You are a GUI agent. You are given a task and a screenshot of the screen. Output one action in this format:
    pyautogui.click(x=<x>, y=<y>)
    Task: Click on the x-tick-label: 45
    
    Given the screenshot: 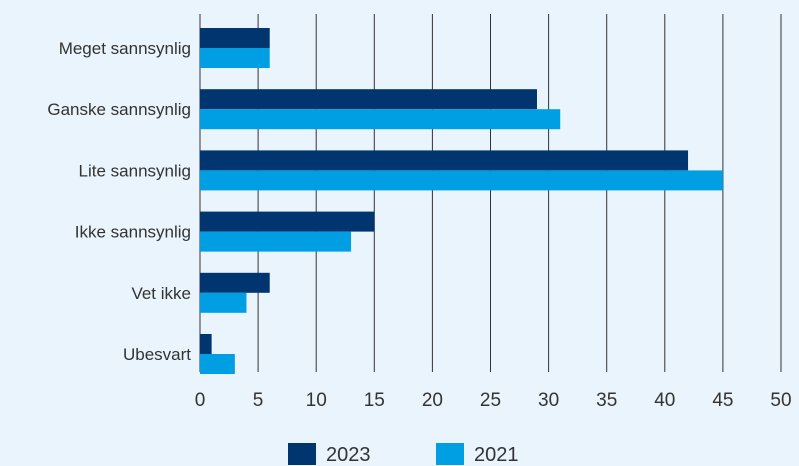 What is the action you would take?
    pyautogui.click(x=722, y=400)
    